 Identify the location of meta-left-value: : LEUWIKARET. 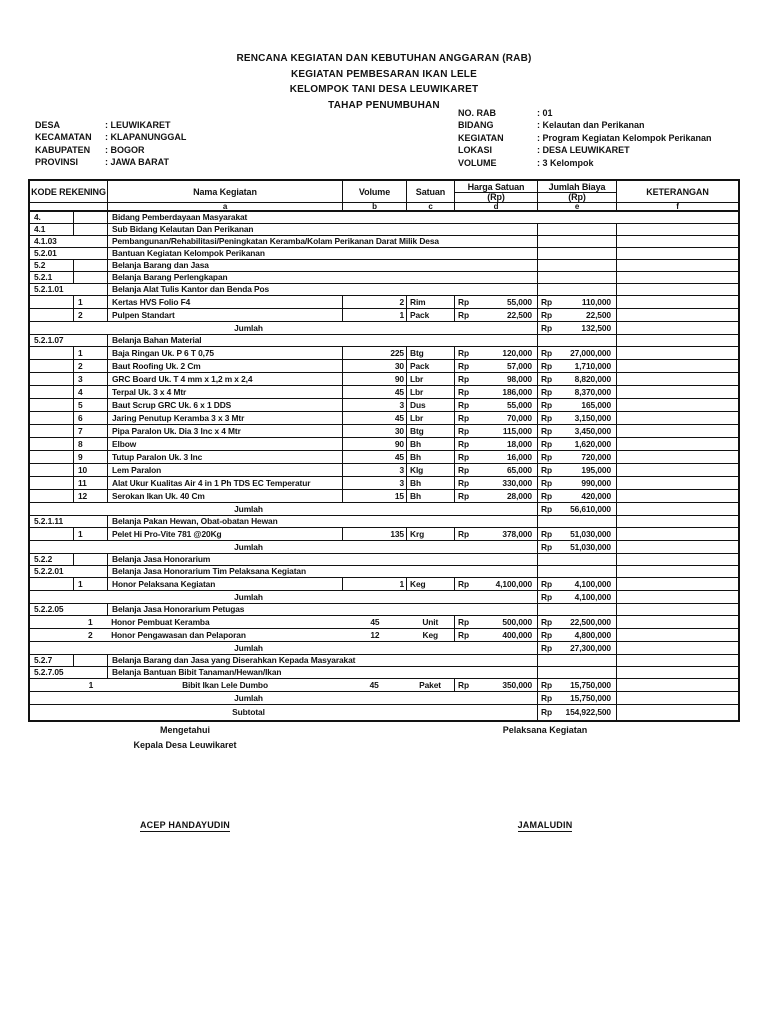
(138, 125).